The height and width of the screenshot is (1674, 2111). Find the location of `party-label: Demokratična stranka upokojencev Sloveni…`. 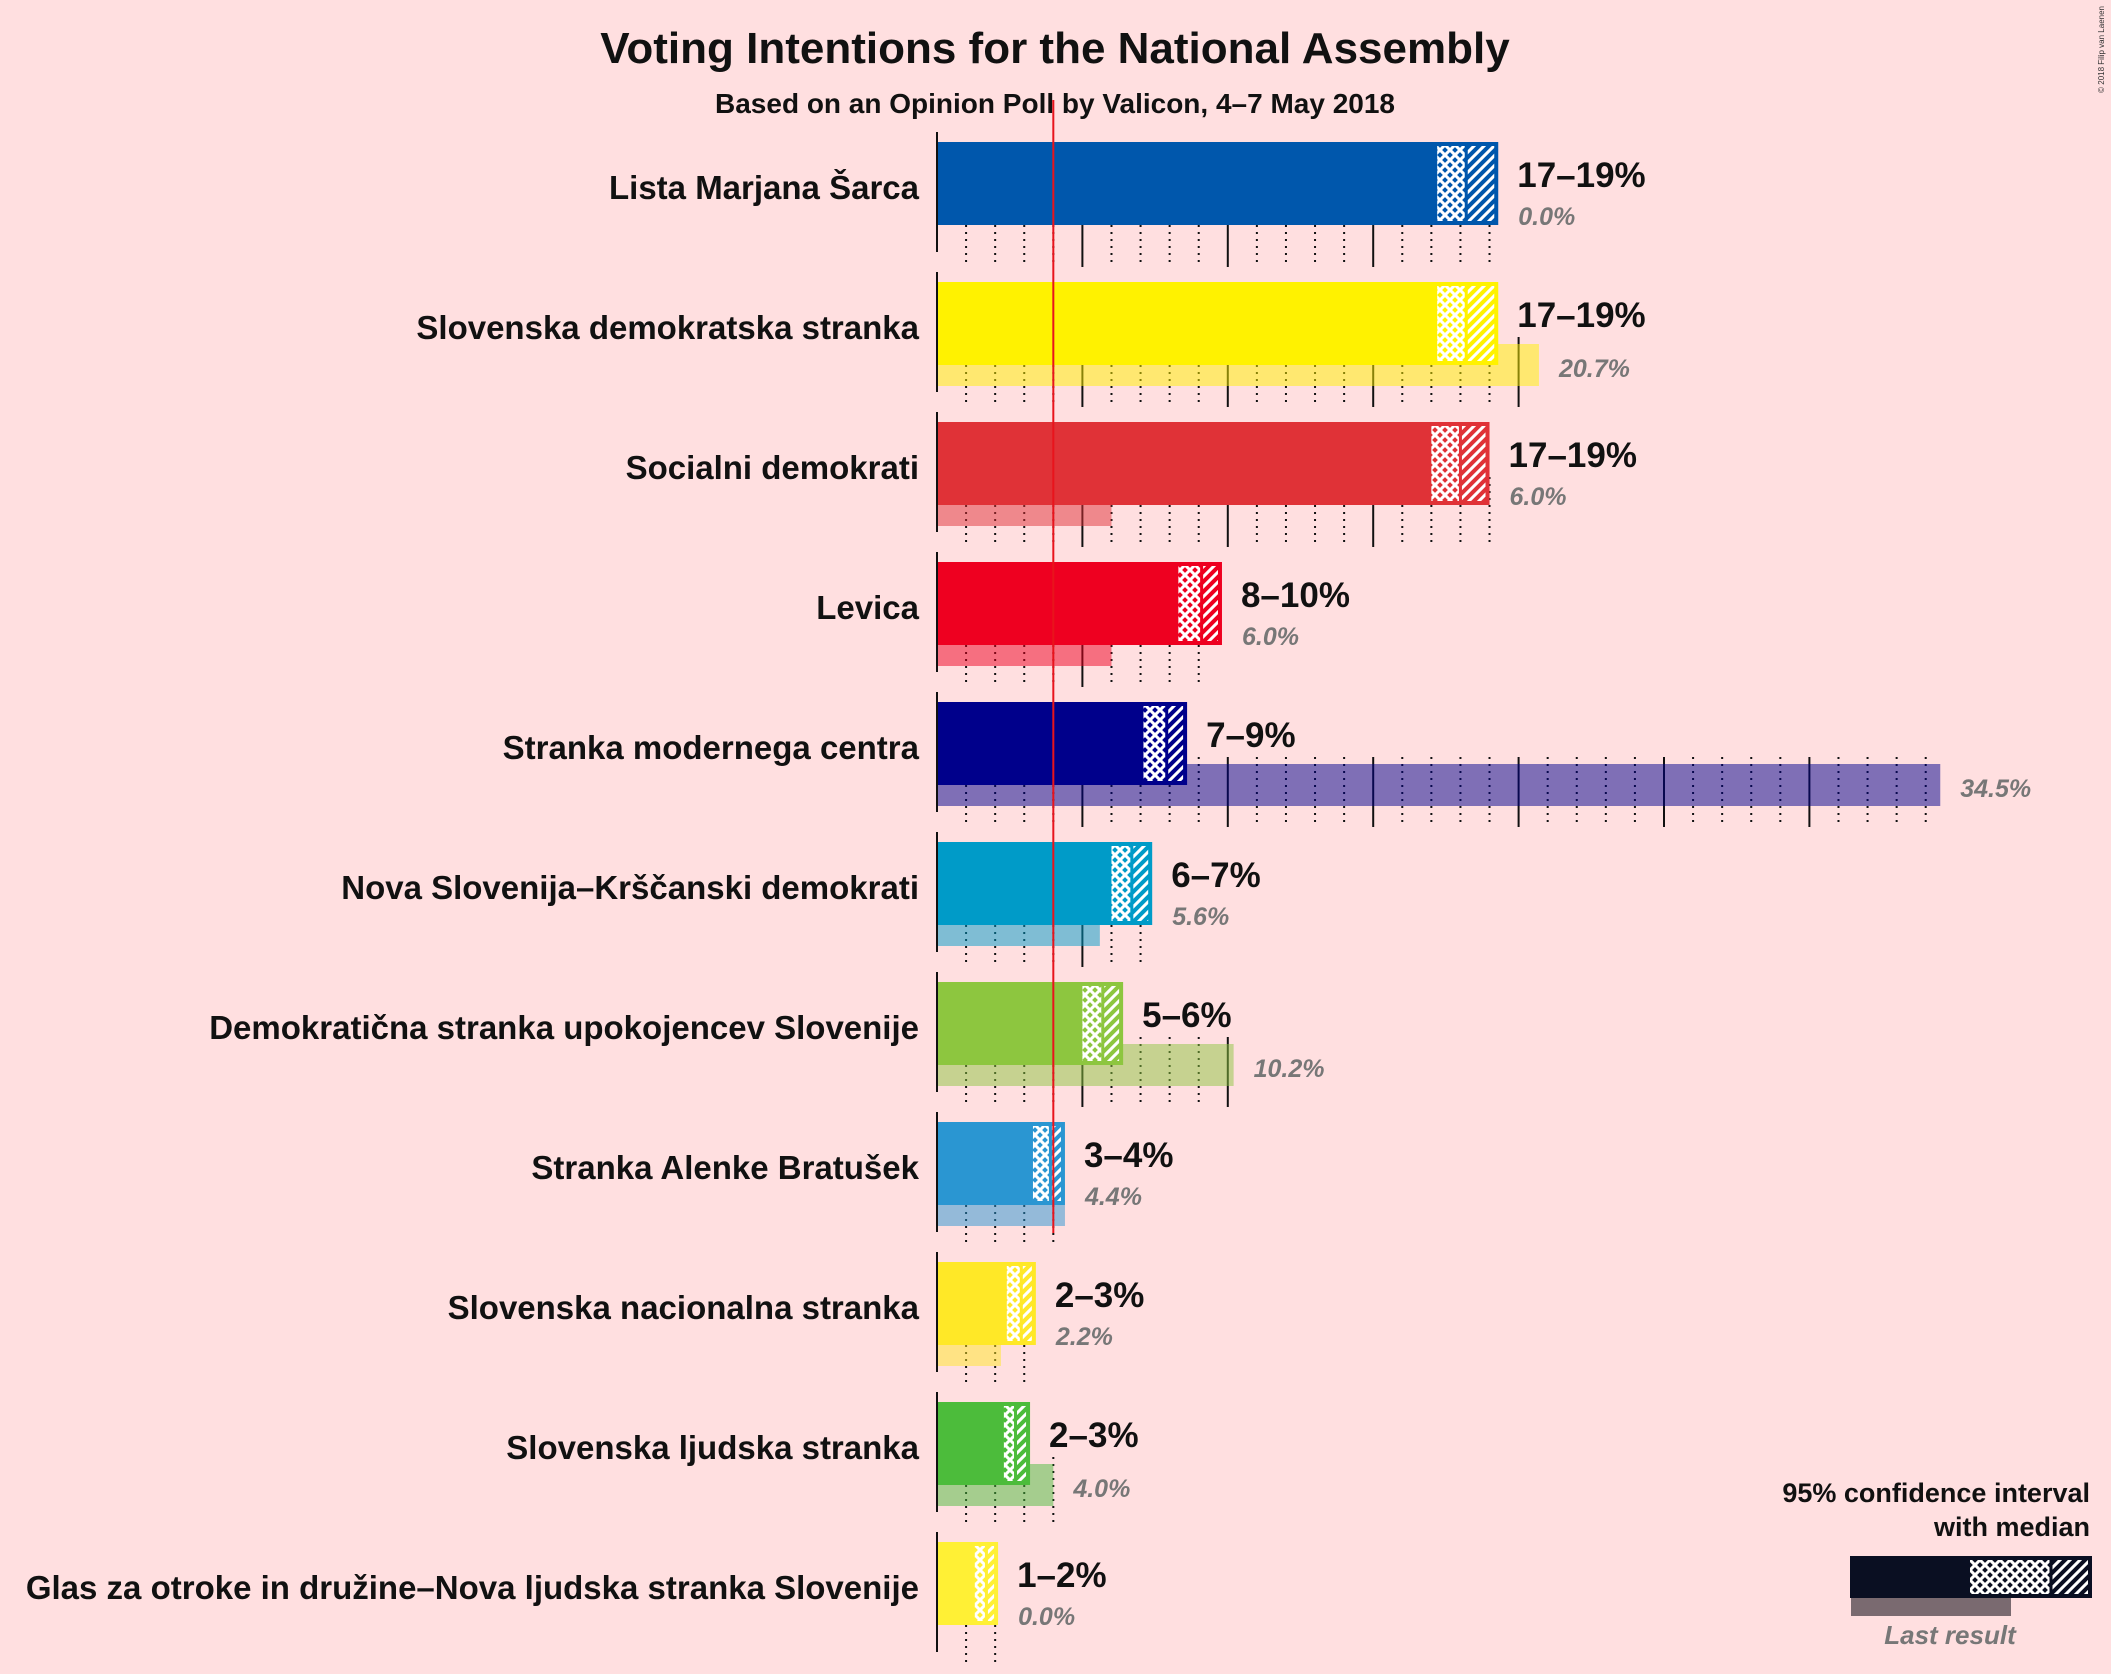

party-label: Demokratična stranka upokojencev Sloveni… is located at coordinates (564, 1027).